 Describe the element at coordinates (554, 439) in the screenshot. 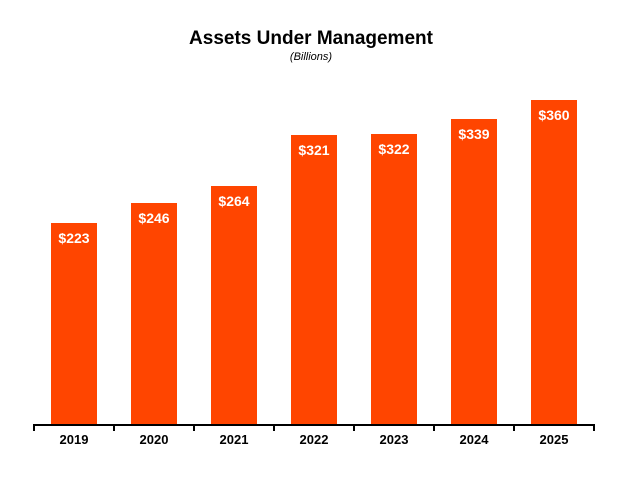

I see `x-axis-label: 2025` at that location.